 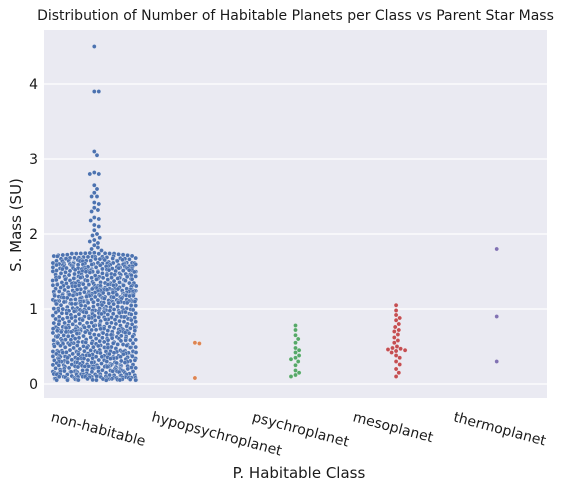 I want to click on y-tick-label: 2, so click(x=33, y=235).